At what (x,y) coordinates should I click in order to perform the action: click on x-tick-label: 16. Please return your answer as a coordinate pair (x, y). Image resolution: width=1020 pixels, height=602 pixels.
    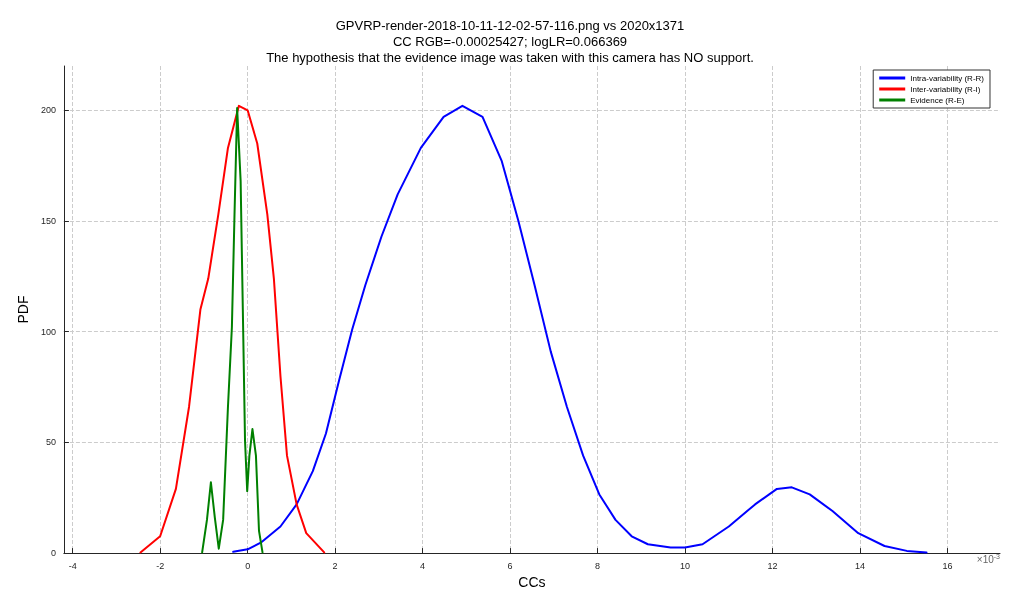
    Looking at the image, I should click on (947, 565).